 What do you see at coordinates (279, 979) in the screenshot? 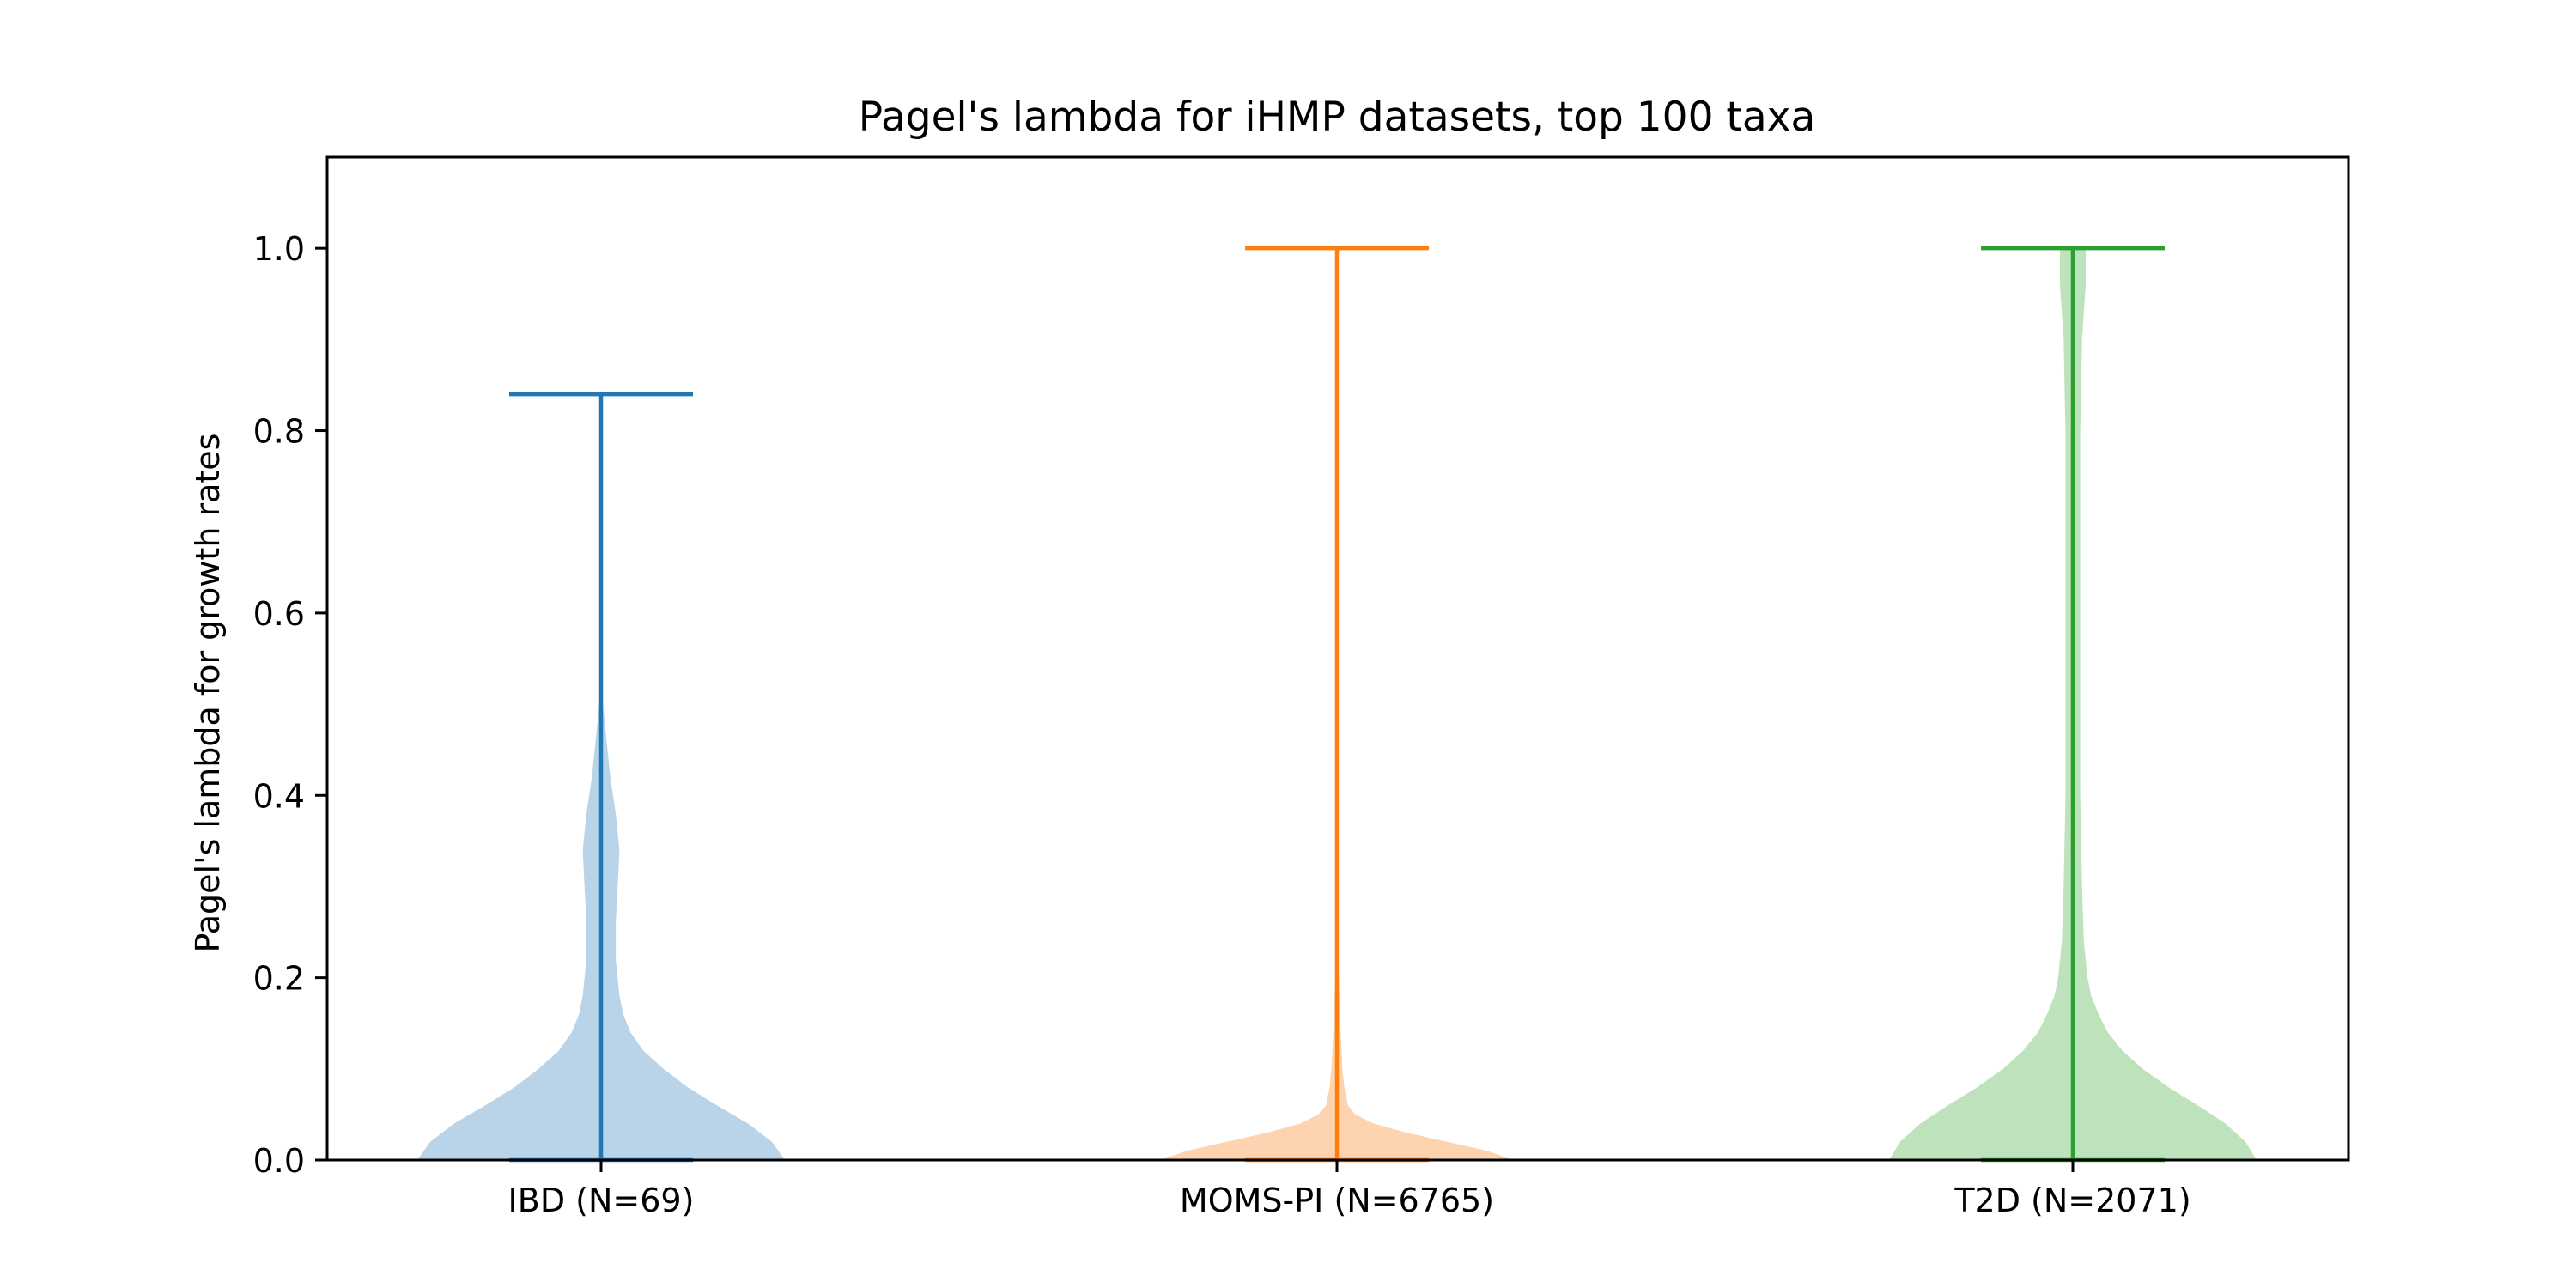
I see `y-tick-label: 0.2` at bounding box center [279, 979].